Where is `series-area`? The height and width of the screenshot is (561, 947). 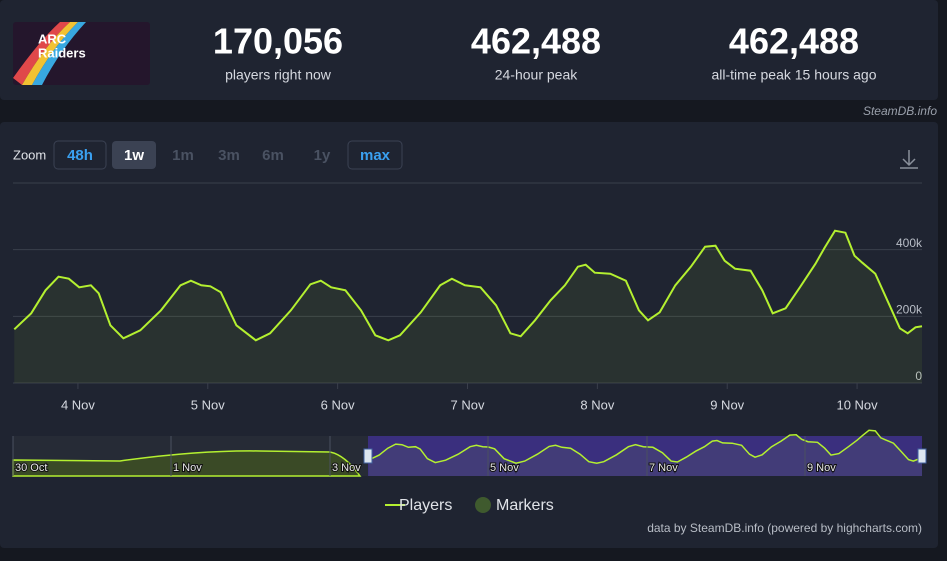 series-area is located at coordinates (645, 453).